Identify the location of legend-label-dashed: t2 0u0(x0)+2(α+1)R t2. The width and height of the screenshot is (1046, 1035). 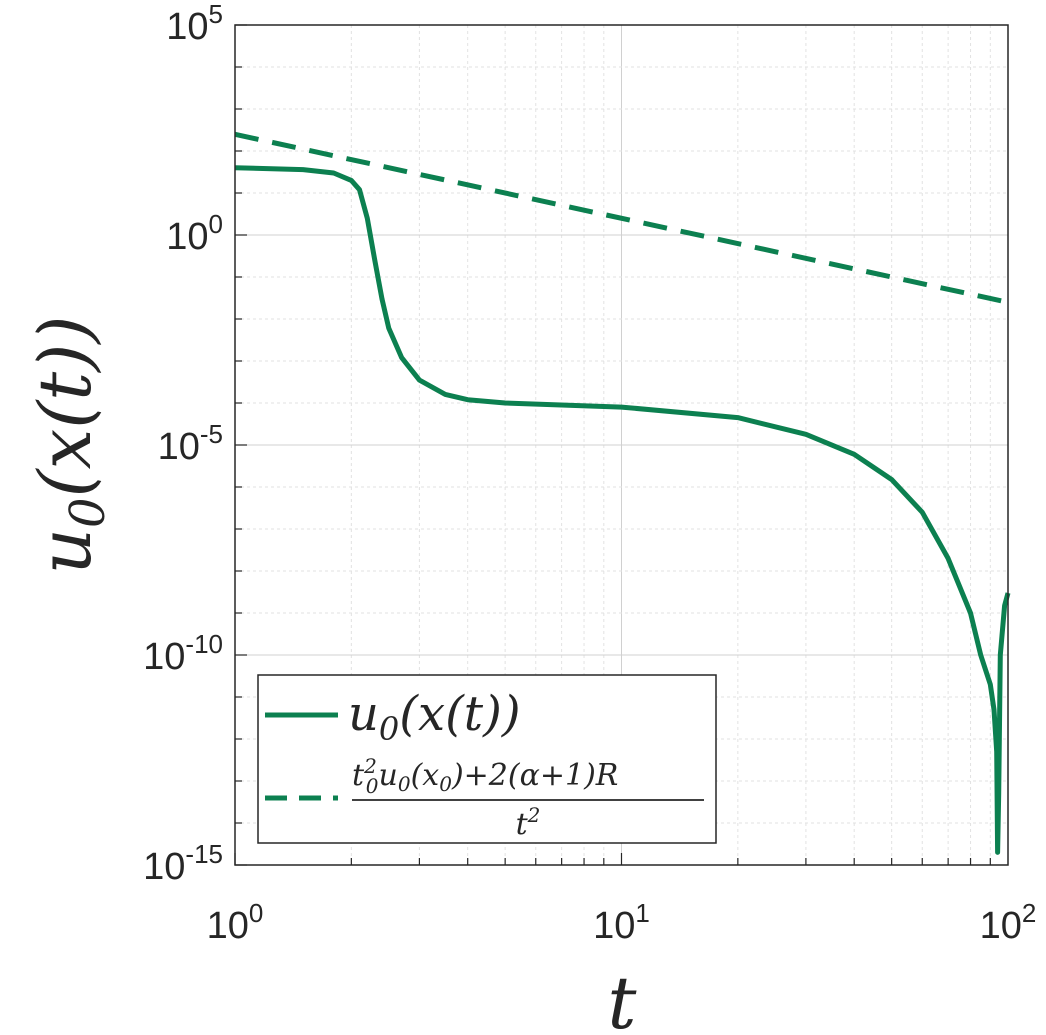
(528, 798).